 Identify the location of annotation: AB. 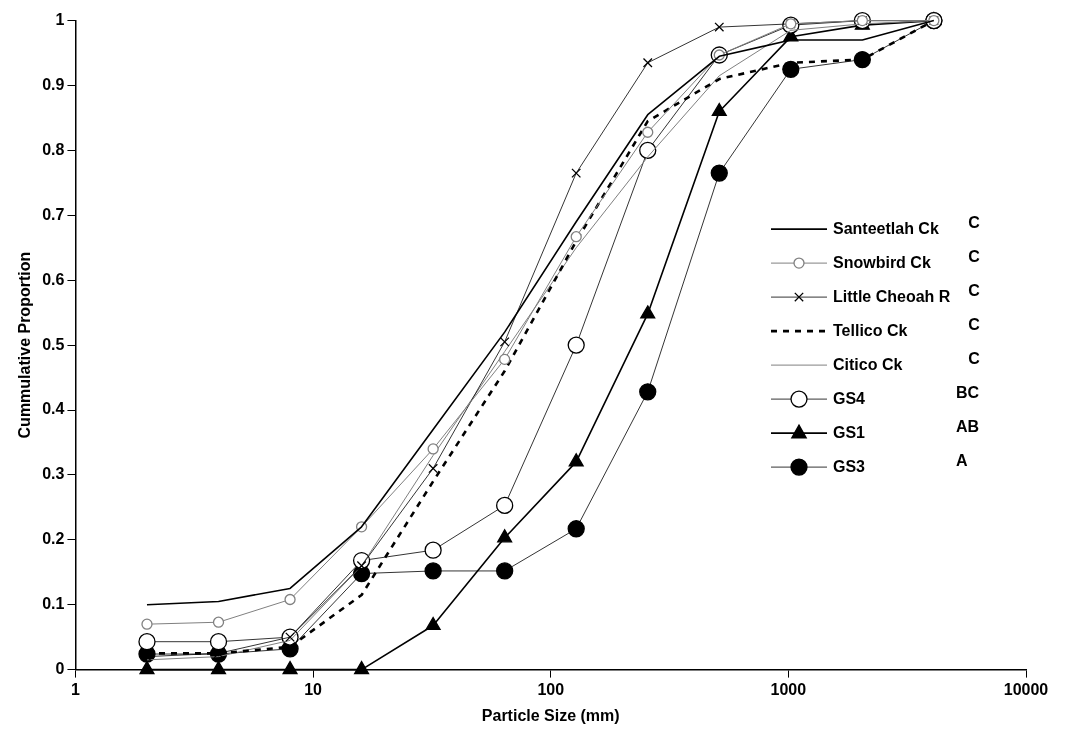
(968, 426).